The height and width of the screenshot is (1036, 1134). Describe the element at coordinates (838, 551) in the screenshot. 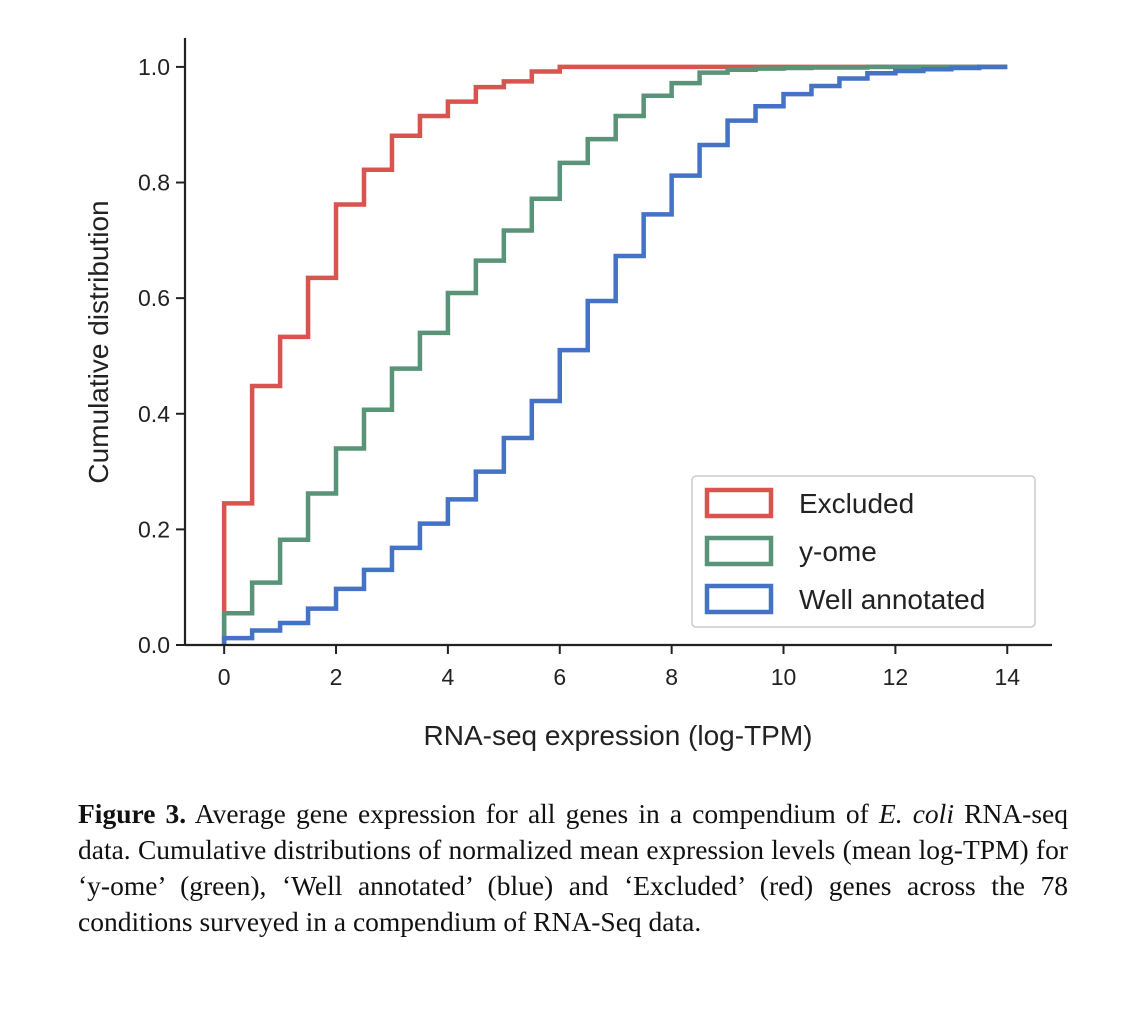

I see `legend-label: y-ome` at that location.